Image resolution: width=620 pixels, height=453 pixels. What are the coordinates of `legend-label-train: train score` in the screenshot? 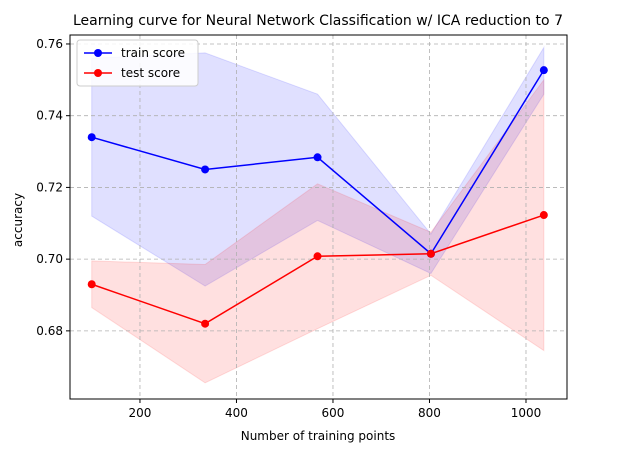 It's located at (153, 53).